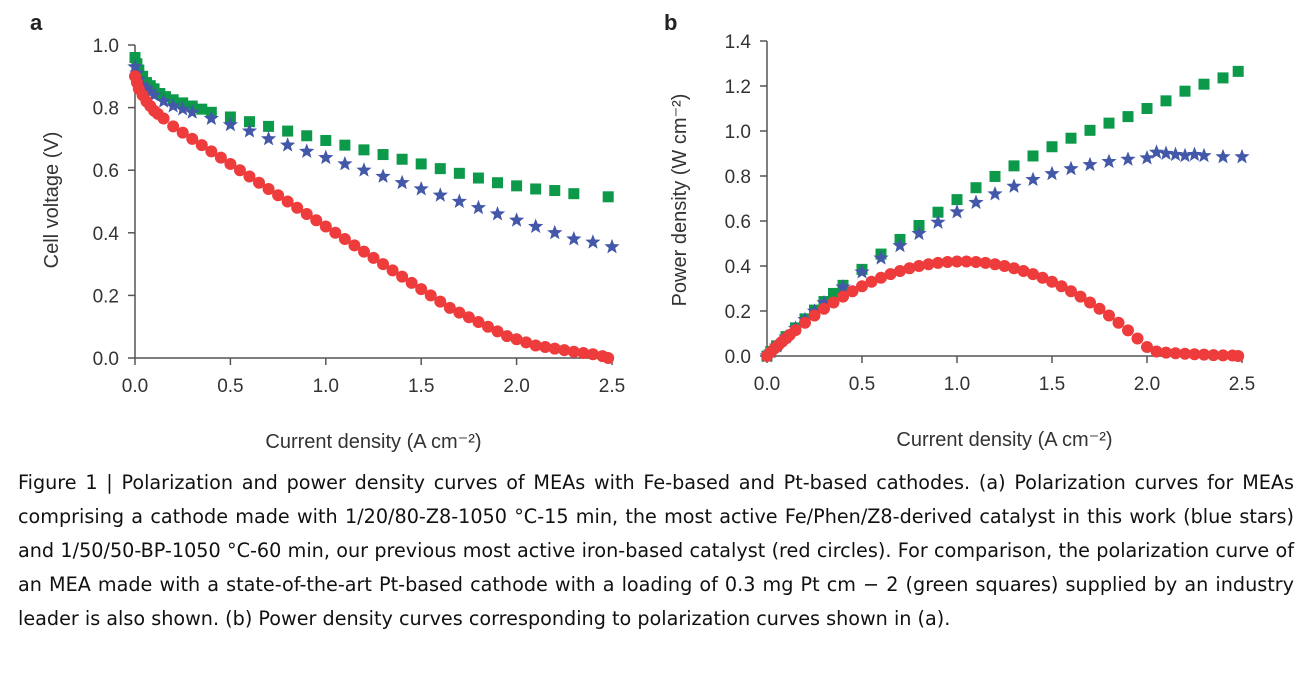  Describe the element at coordinates (612, 386) in the screenshot. I see `x-tick-label: 2.5` at that location.